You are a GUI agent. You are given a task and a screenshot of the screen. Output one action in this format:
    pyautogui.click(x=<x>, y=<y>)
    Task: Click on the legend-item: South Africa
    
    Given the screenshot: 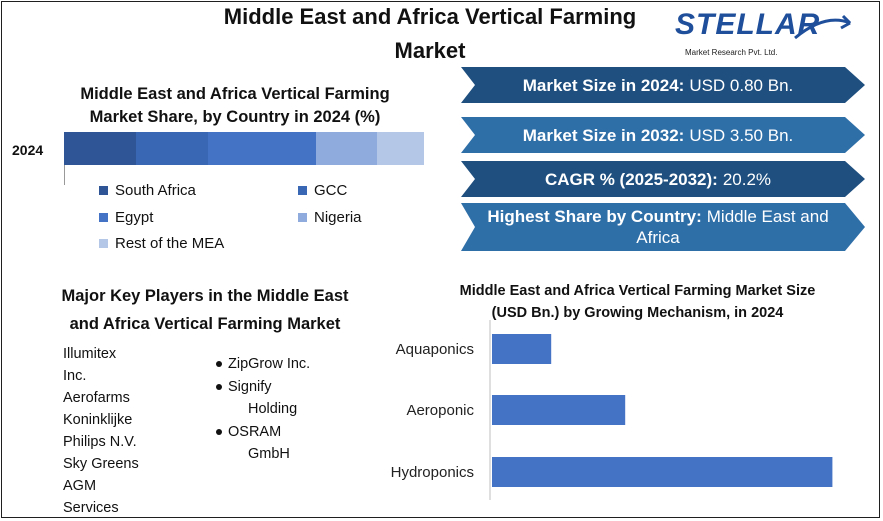 What is the action you would take?
    pyautogui.click(x=147, y=190)
    